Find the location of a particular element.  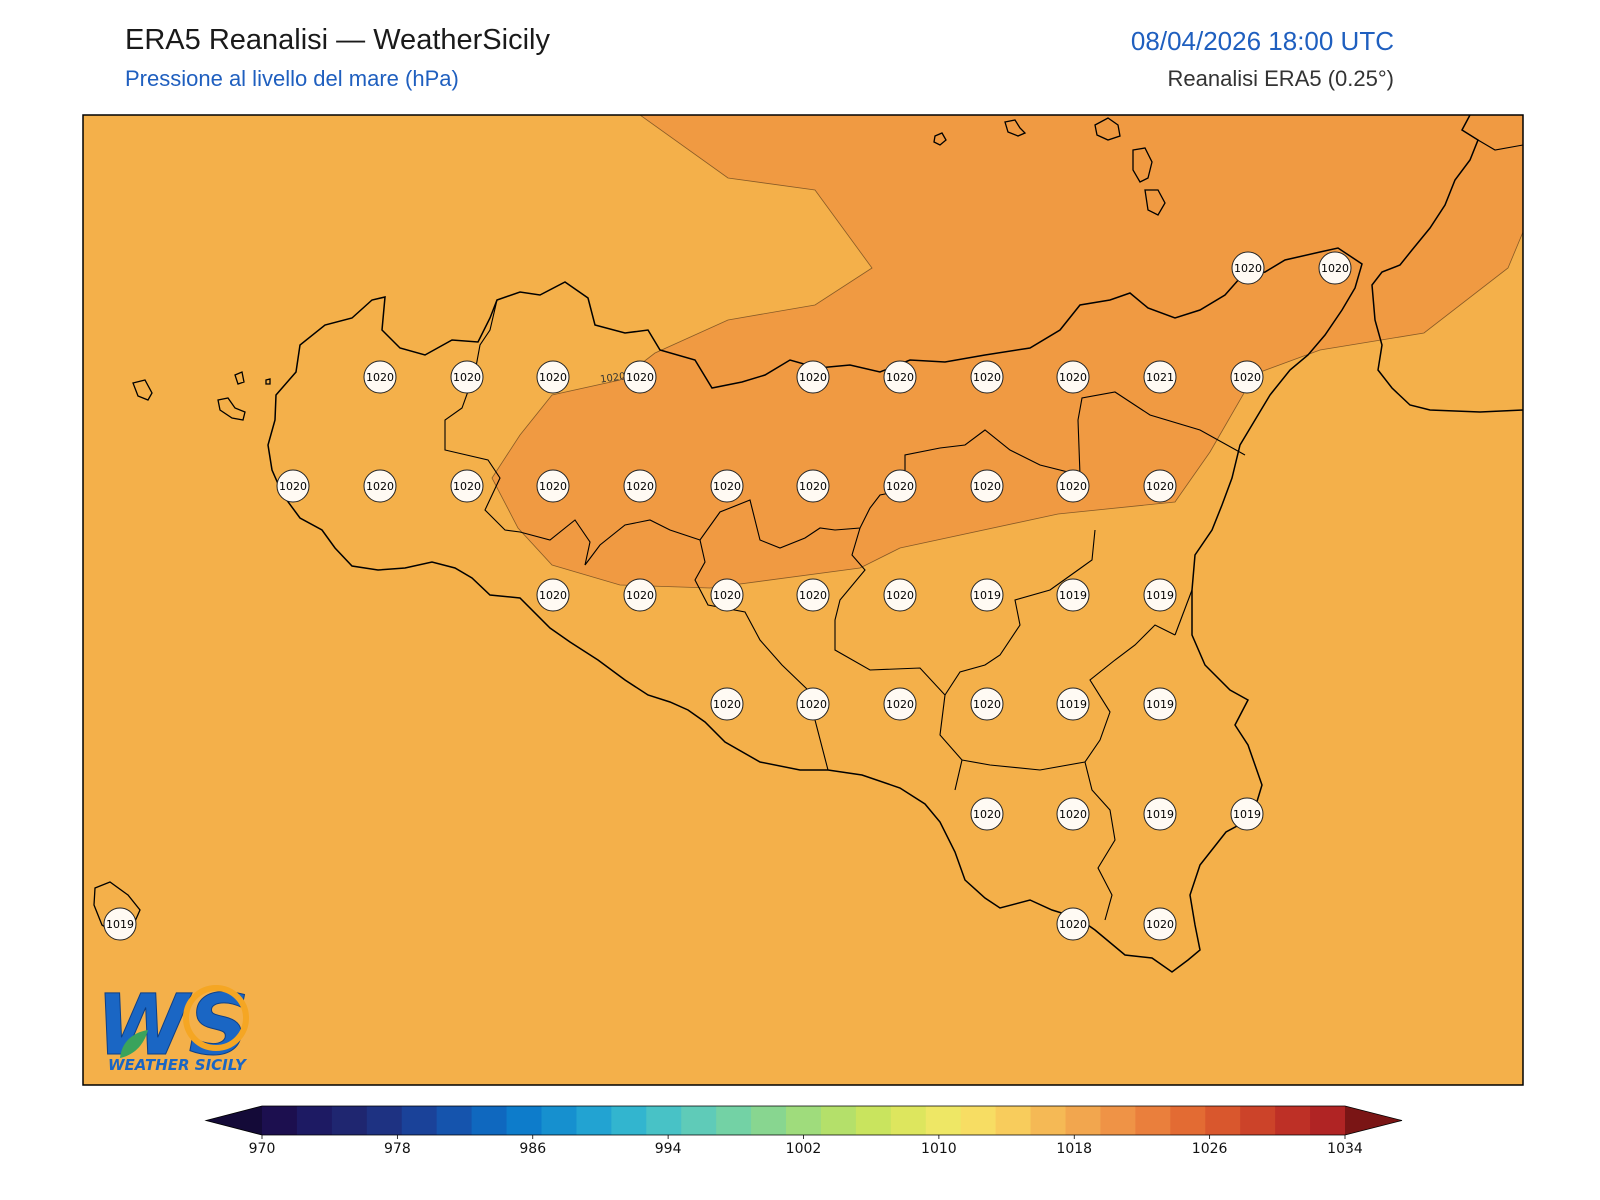

station-marker: 1021 is located at coordinates (1160, 377).